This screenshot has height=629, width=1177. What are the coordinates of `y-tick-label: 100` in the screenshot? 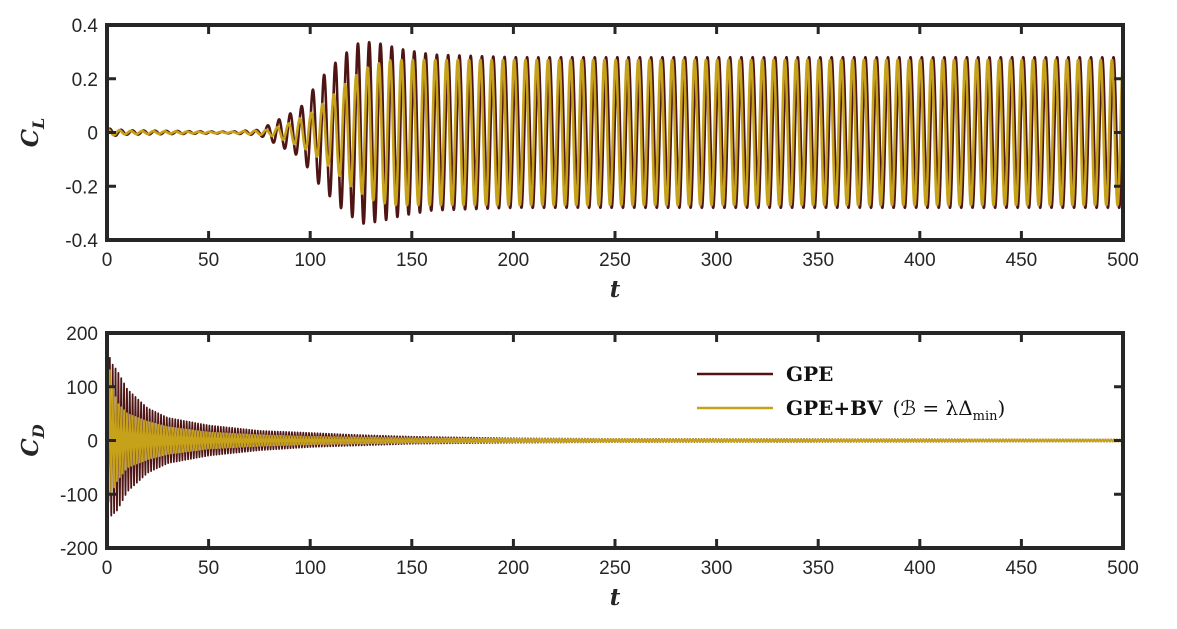 It's located at (82, 388).